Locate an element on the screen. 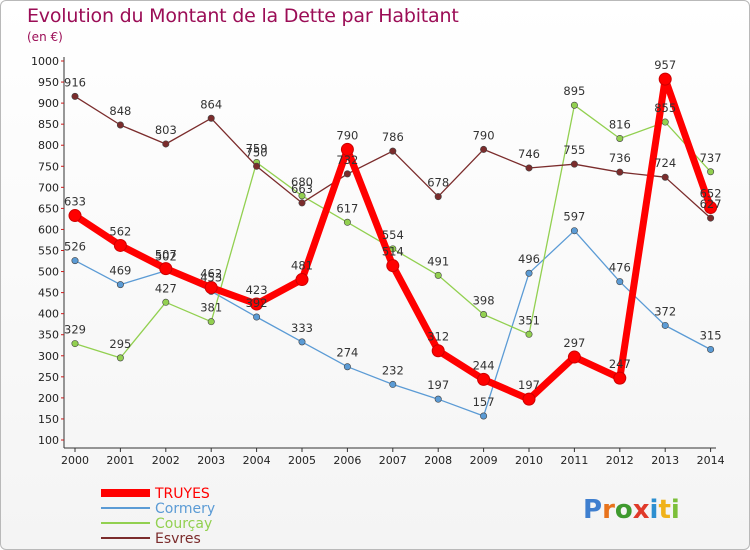 The height and width of the screenshot is (550, 750). data-label: 507 is located at coordinates (166, 255).